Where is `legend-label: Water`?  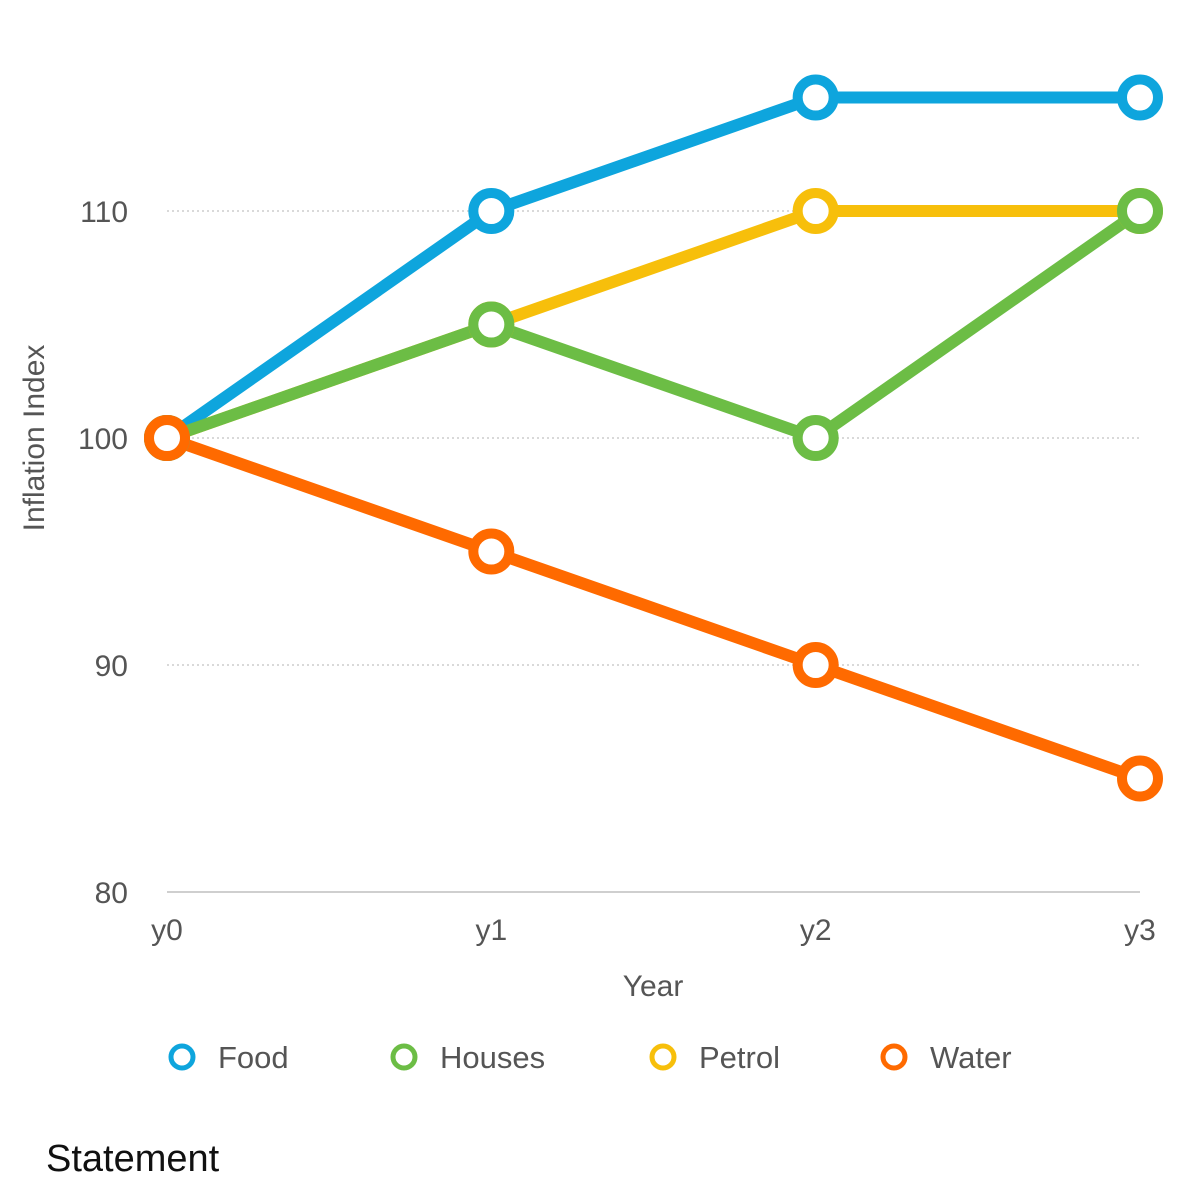
legend-label: Water is located at coordinates (971, 1057).